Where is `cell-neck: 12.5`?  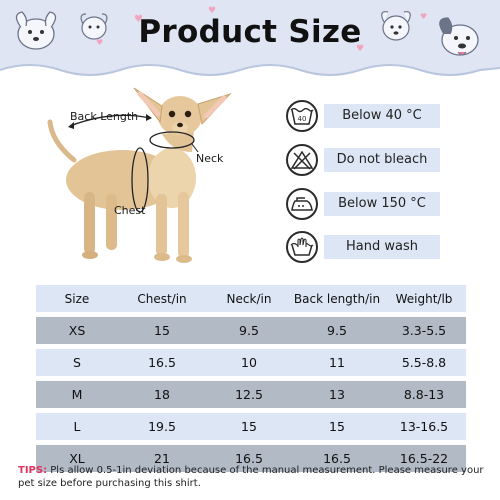
cell-neck: 12.5 is located at coordinates (249, 394).